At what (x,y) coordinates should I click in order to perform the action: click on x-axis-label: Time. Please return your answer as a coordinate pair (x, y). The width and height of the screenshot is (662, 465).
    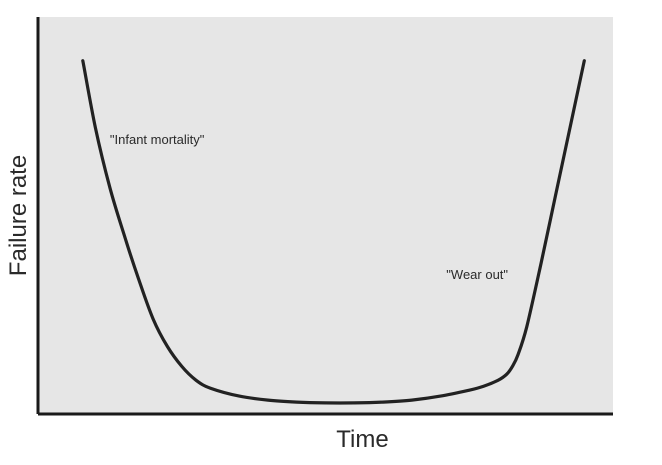
    Looking at the image, I should click on (362, 439).